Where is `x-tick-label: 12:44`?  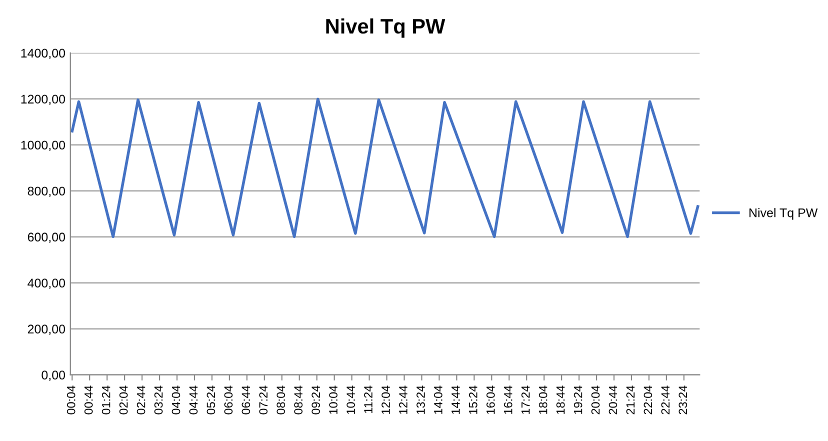
x-tick-label: 12:44 is located at coordinates (403, 400).